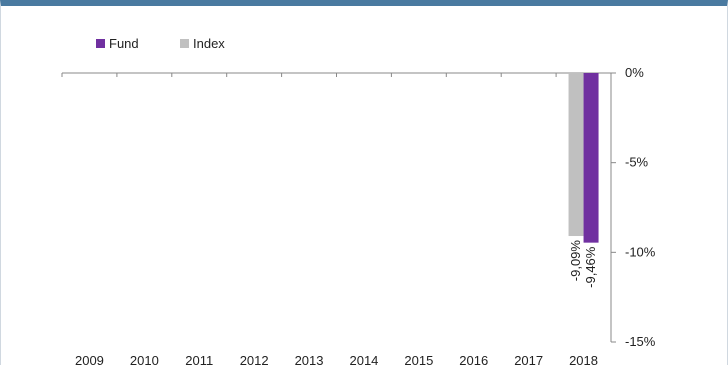 This screenshot has height=371, width=728. I want to click on x-tick-label: 2010, so click(144, 360).